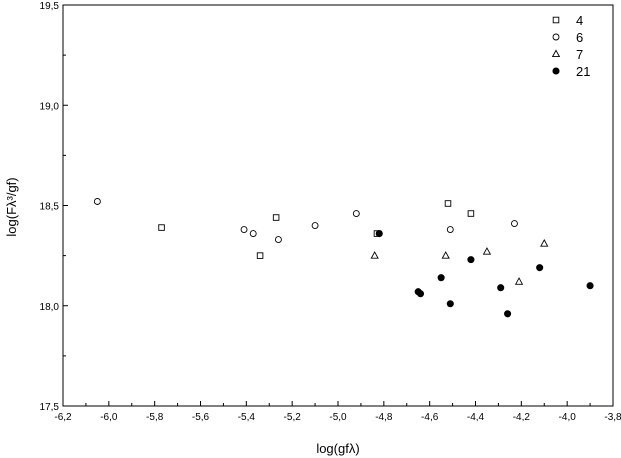  What do you see at coordinates (201, 417) in the screenshot?
I see `x-tick-label: -5,6` at bounding box center [201, 417].